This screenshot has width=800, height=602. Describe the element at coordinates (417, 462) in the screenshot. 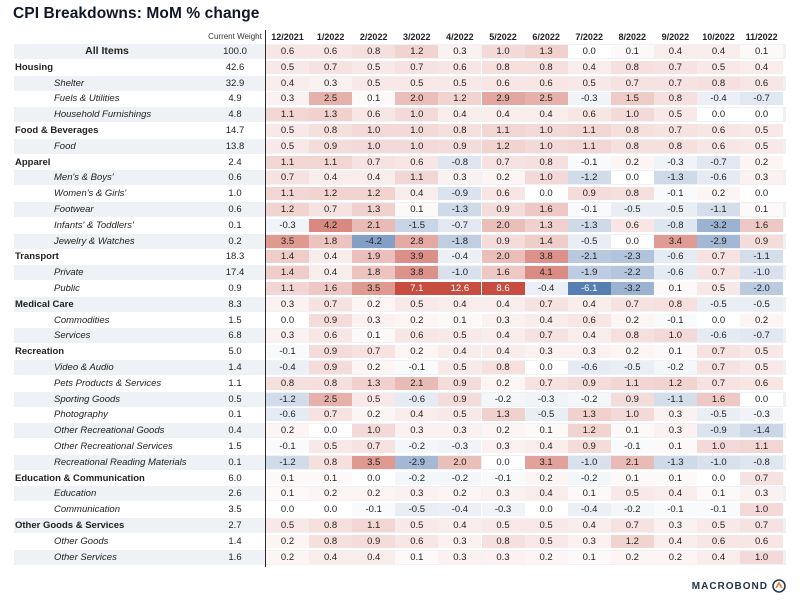

I see `value-cell: -2.9` at that location.